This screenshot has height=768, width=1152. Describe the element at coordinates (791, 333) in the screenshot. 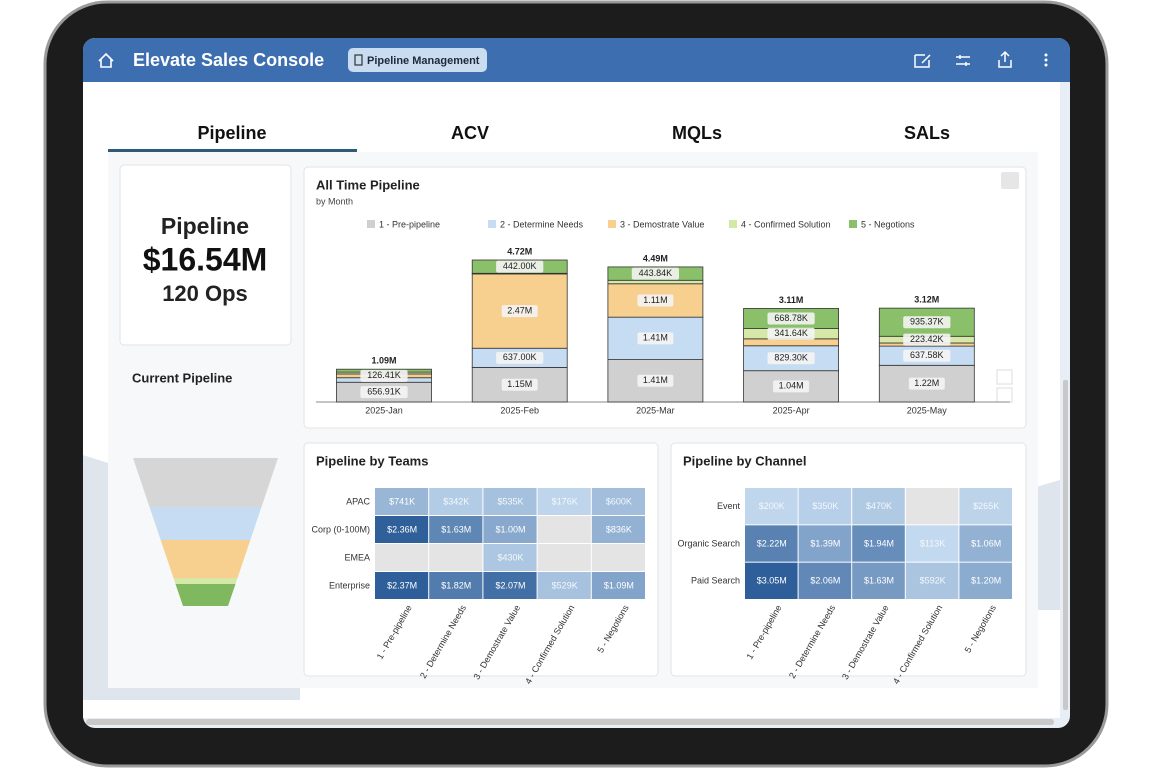

I see `value-label: 341.64K` at that location.